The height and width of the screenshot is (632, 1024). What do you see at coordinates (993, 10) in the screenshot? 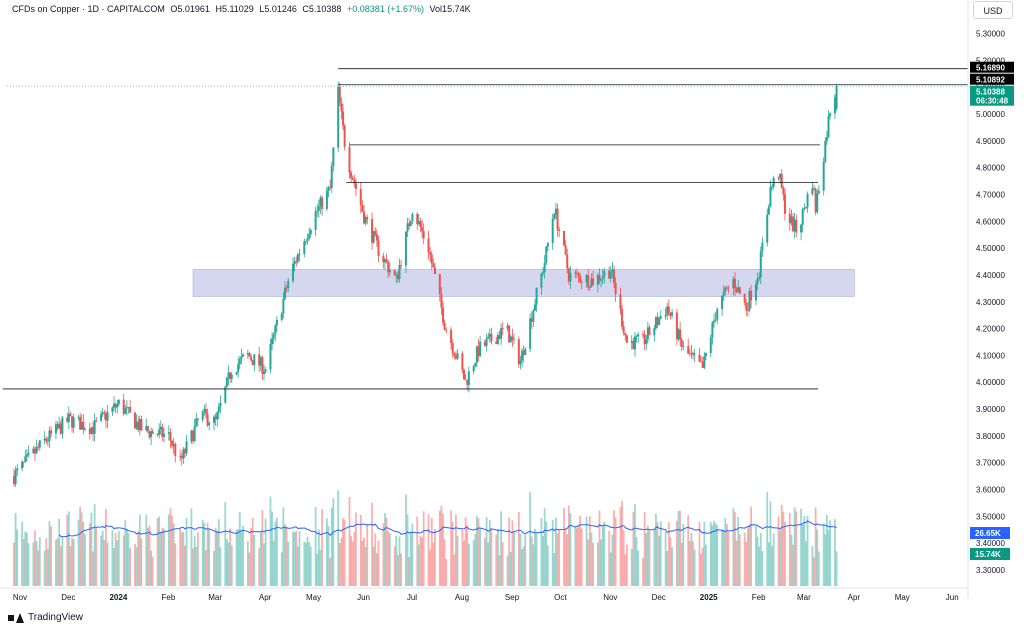
I see `currency-button: USD` at bounding box center [993, 10].